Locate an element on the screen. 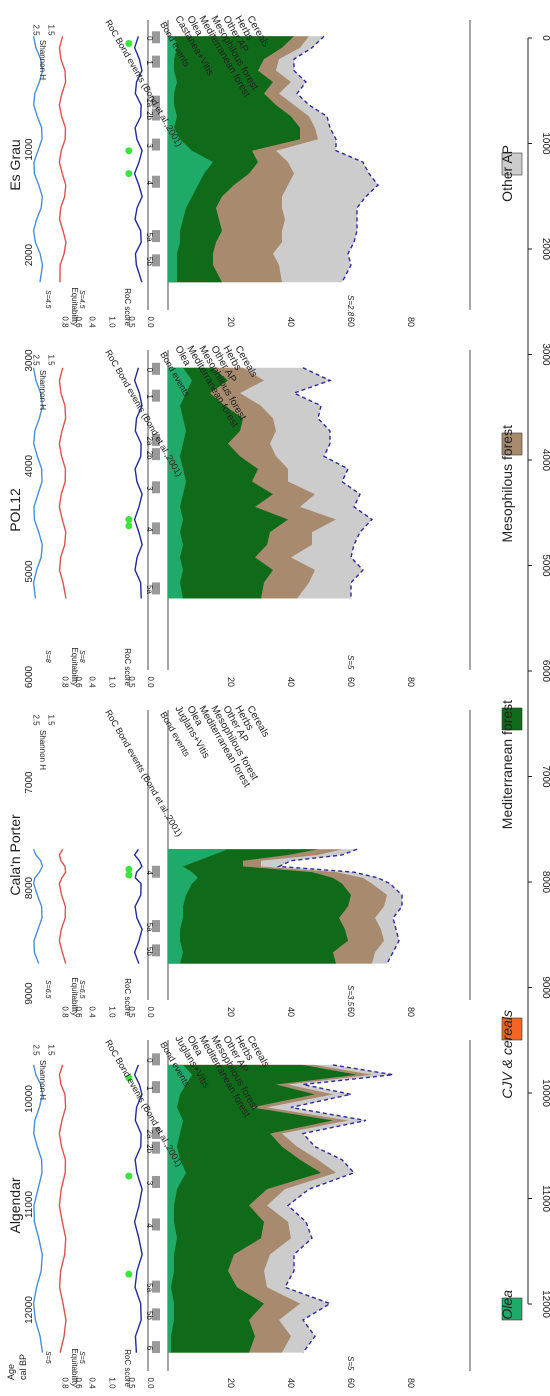  age-tick-label: 11000 is located at coordinates (29, 1205).